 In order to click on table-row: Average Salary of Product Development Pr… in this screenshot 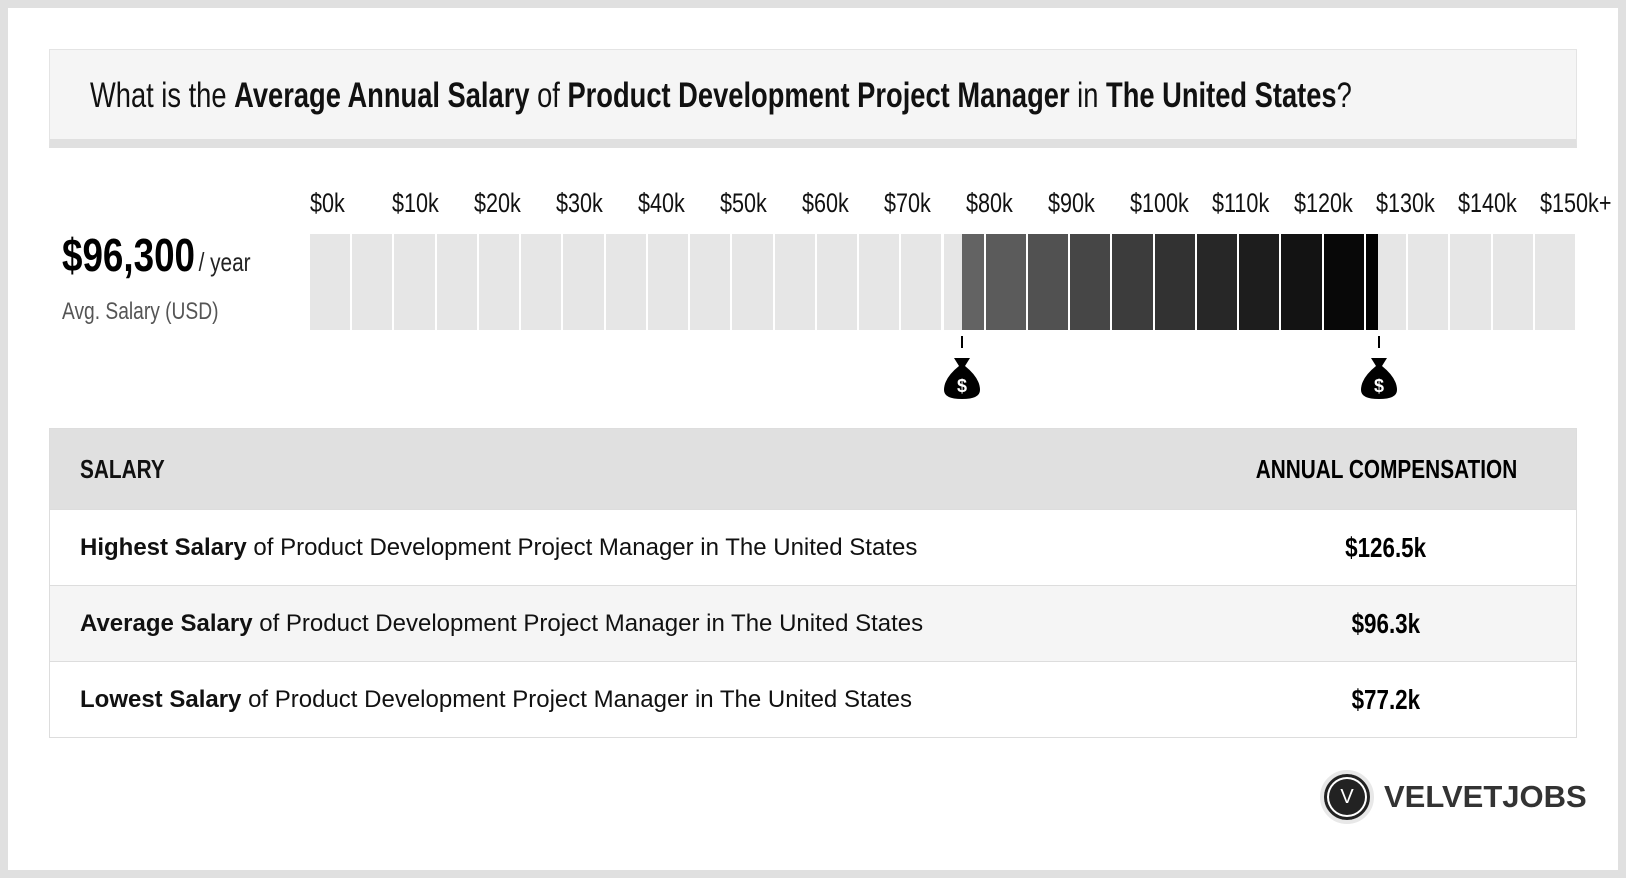, I will do `click(813, 623)`.